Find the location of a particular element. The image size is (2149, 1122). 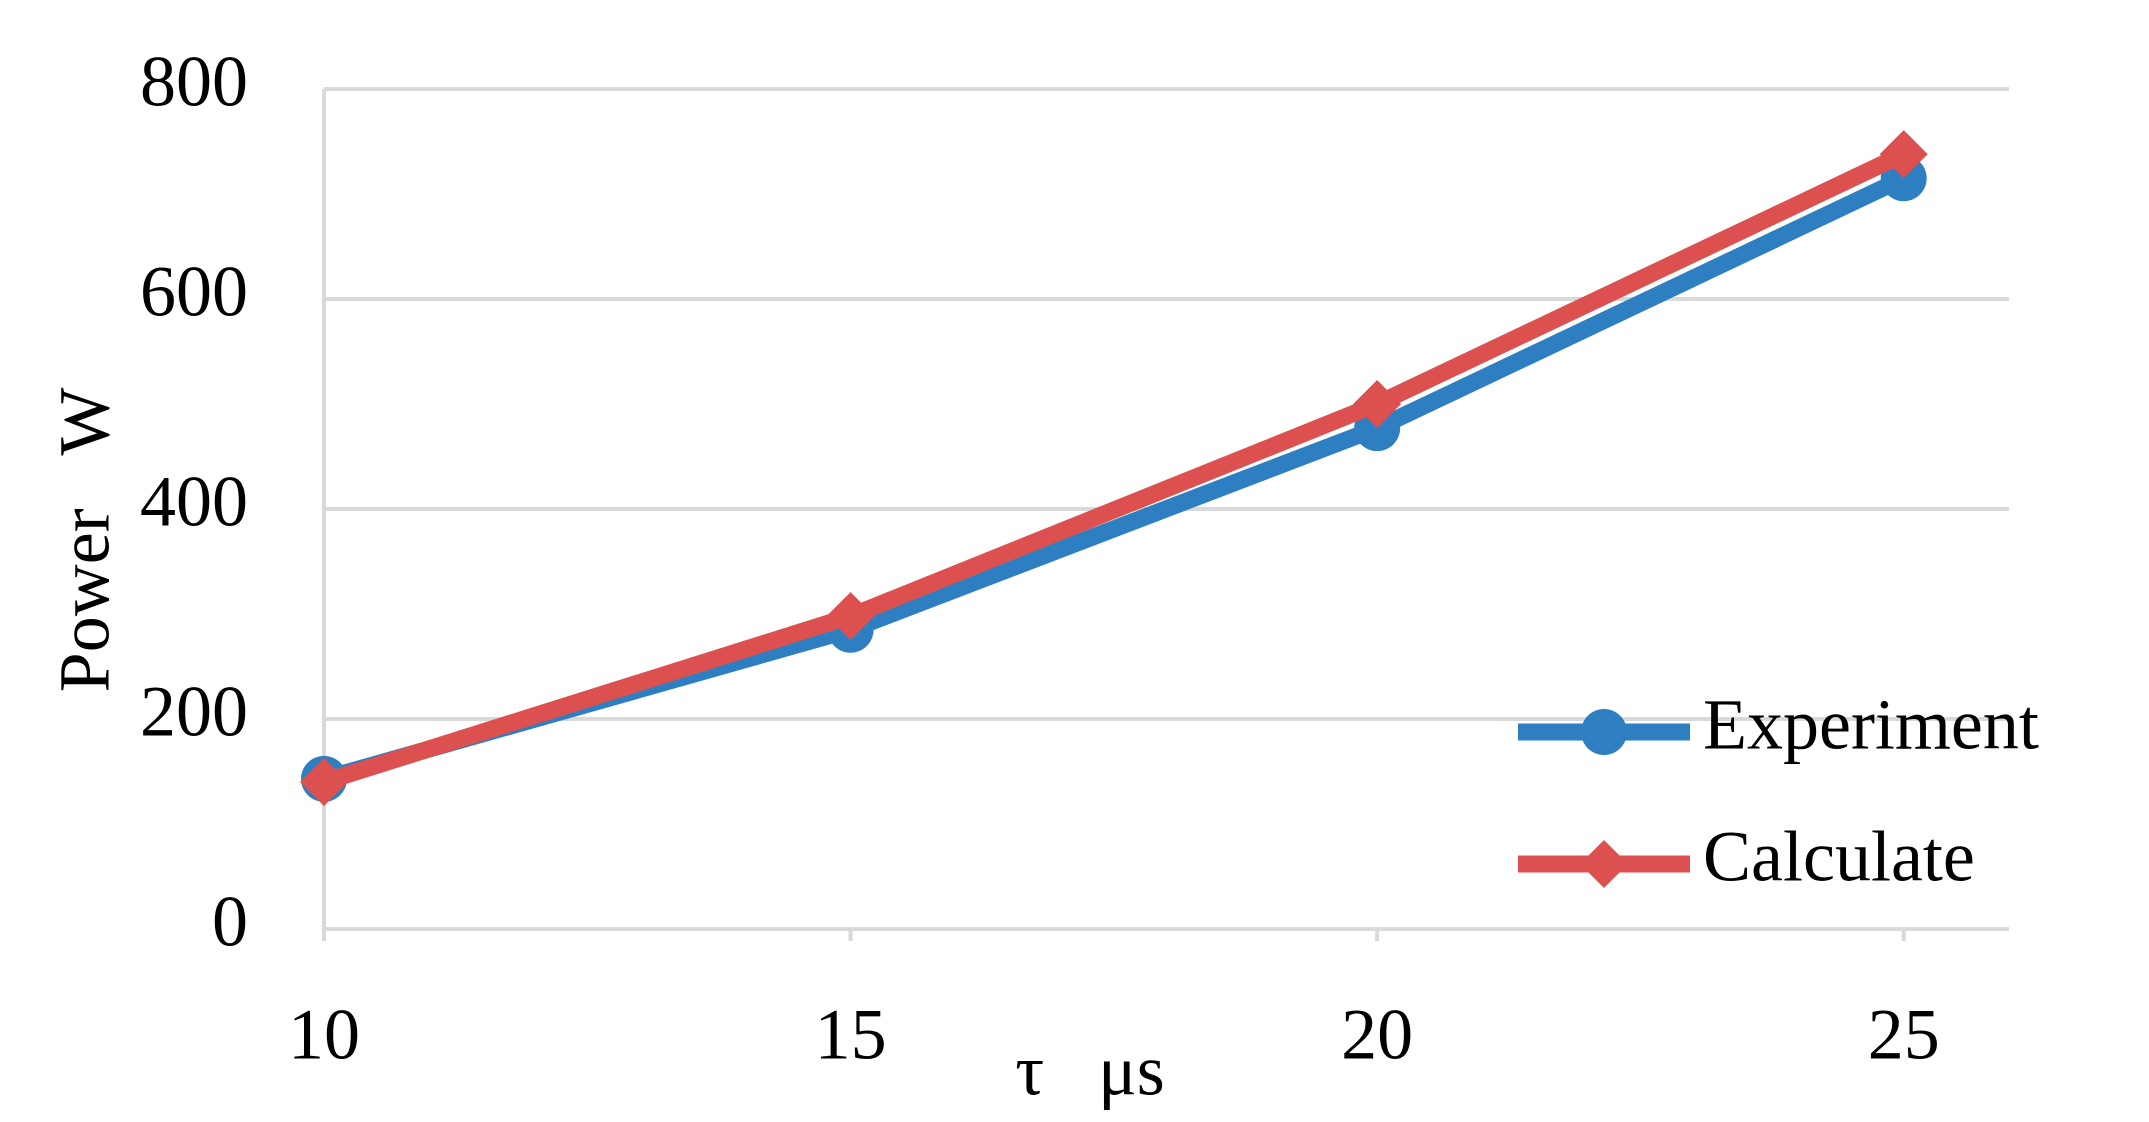

y-tick-label: 800 is located at coordinates (194, 82).